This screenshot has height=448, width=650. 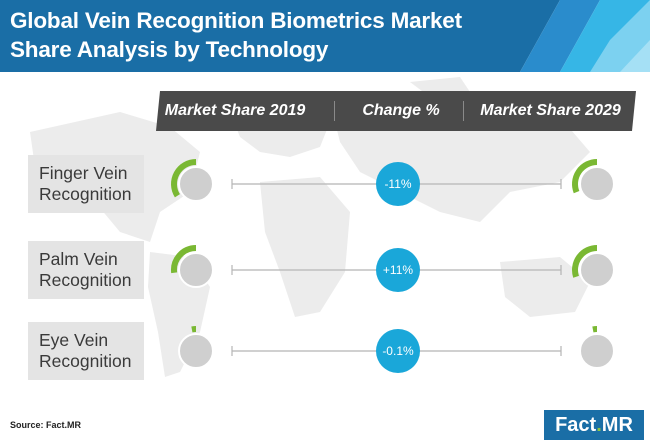 What do you see at coordinates (576, 425) in the screenshot?
I see `logo-text-fact: Fact` at bounding box center [576, 425].